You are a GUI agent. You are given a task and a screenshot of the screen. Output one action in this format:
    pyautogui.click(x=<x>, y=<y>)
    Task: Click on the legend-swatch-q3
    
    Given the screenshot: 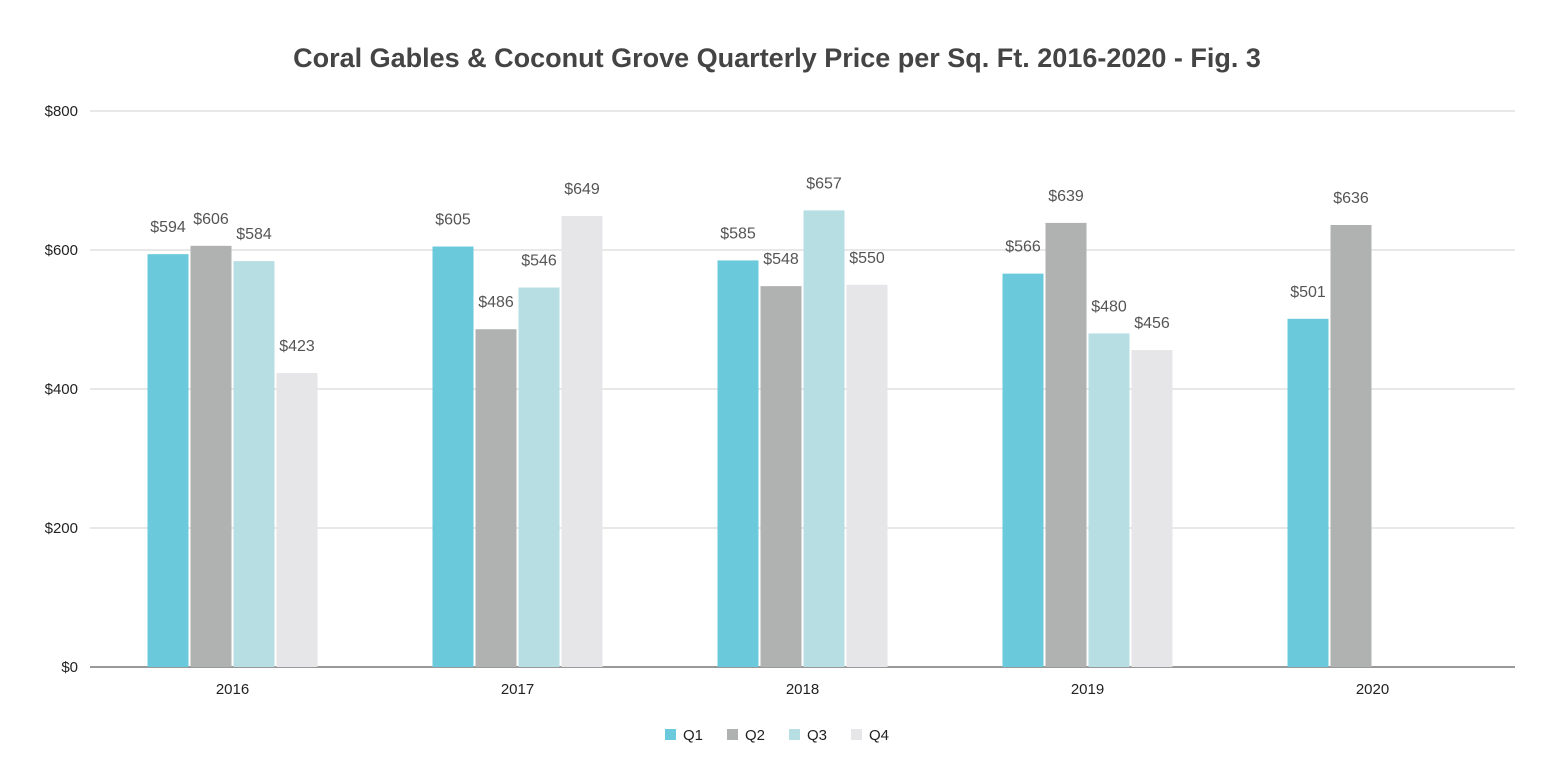 What is the action you would take?
    pyautogui.click(x=794, y=734)
    